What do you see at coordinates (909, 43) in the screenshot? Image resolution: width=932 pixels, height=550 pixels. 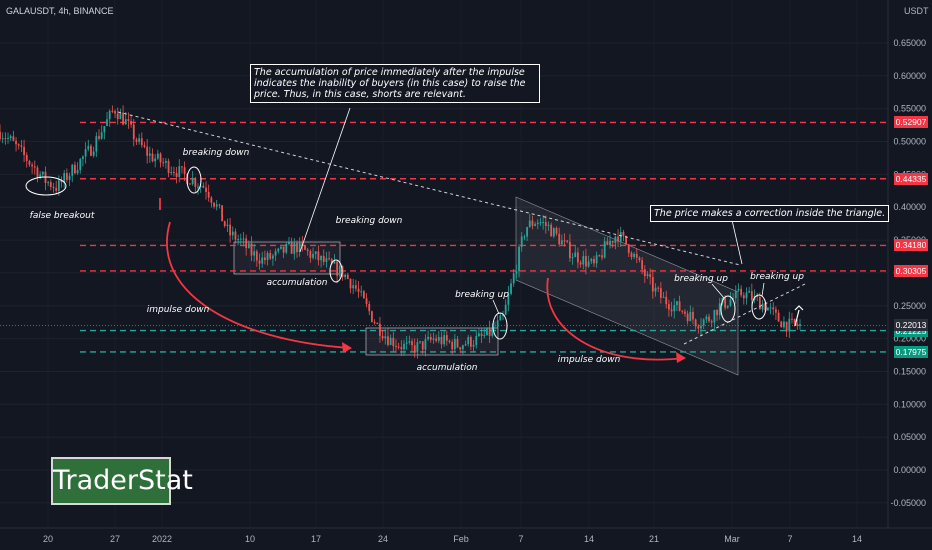 I see `y-tick-label: 0.65000` at bounding box center [909, 43].